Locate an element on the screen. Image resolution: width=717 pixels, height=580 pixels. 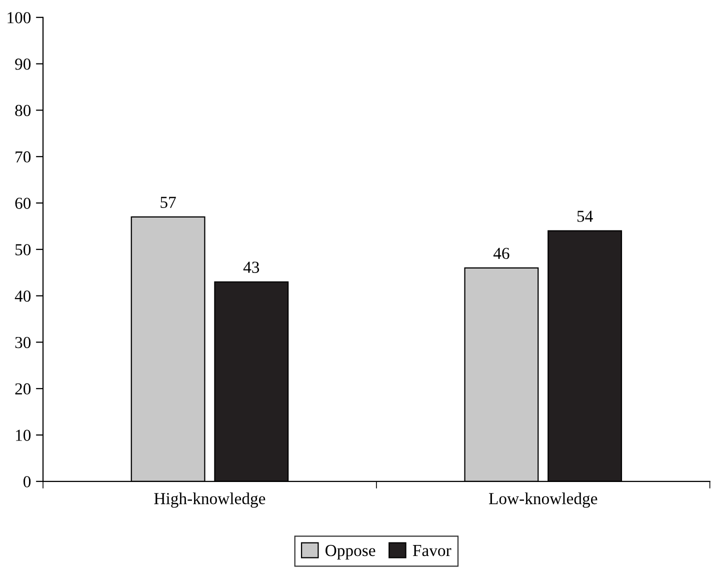
x-tick-label: Low-knowledge is located at coordinates (543, 500).